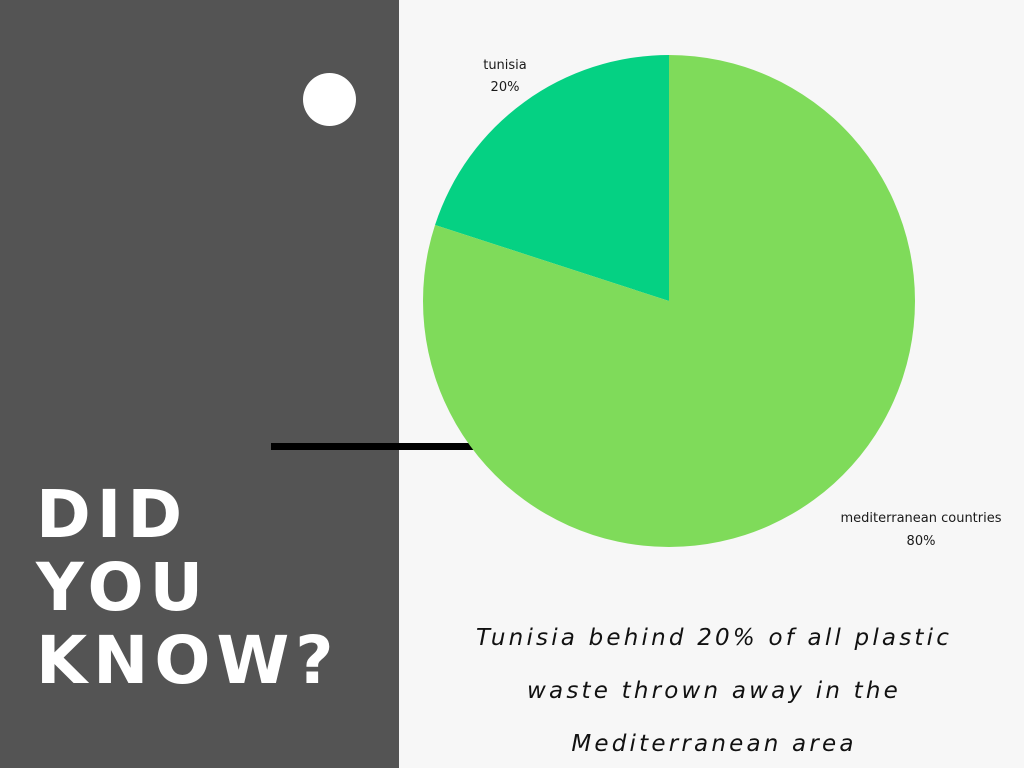  Describe the element at coordinates (921, 541) in the screenshot. I see `slice-label-mediterranean-value: 80%` at that location.